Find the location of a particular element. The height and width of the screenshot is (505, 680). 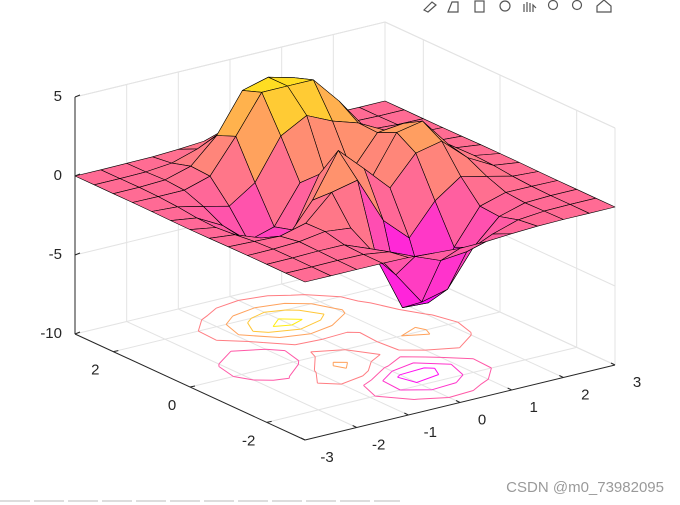

z-tick-label: 5 is located at coordinates (58, 96).